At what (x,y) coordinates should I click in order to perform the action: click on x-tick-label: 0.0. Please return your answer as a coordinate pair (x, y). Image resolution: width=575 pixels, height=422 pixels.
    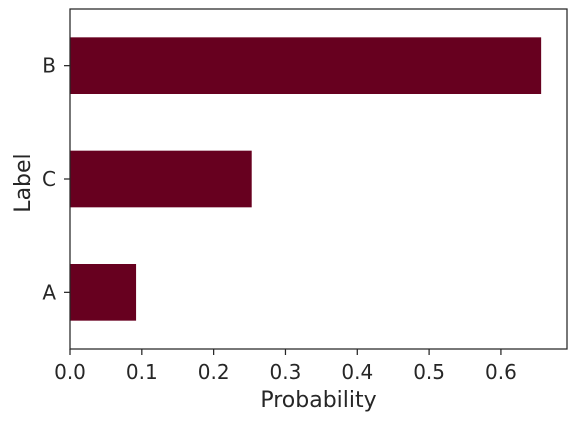
    Looking at the image, I should click on (70, 372).